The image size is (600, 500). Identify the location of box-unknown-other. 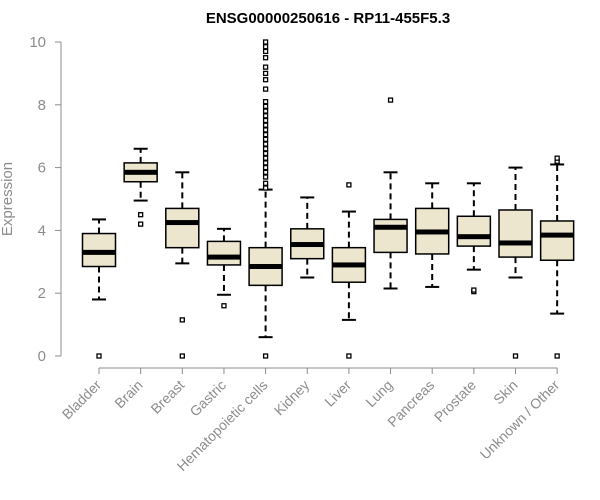
(557, 257).